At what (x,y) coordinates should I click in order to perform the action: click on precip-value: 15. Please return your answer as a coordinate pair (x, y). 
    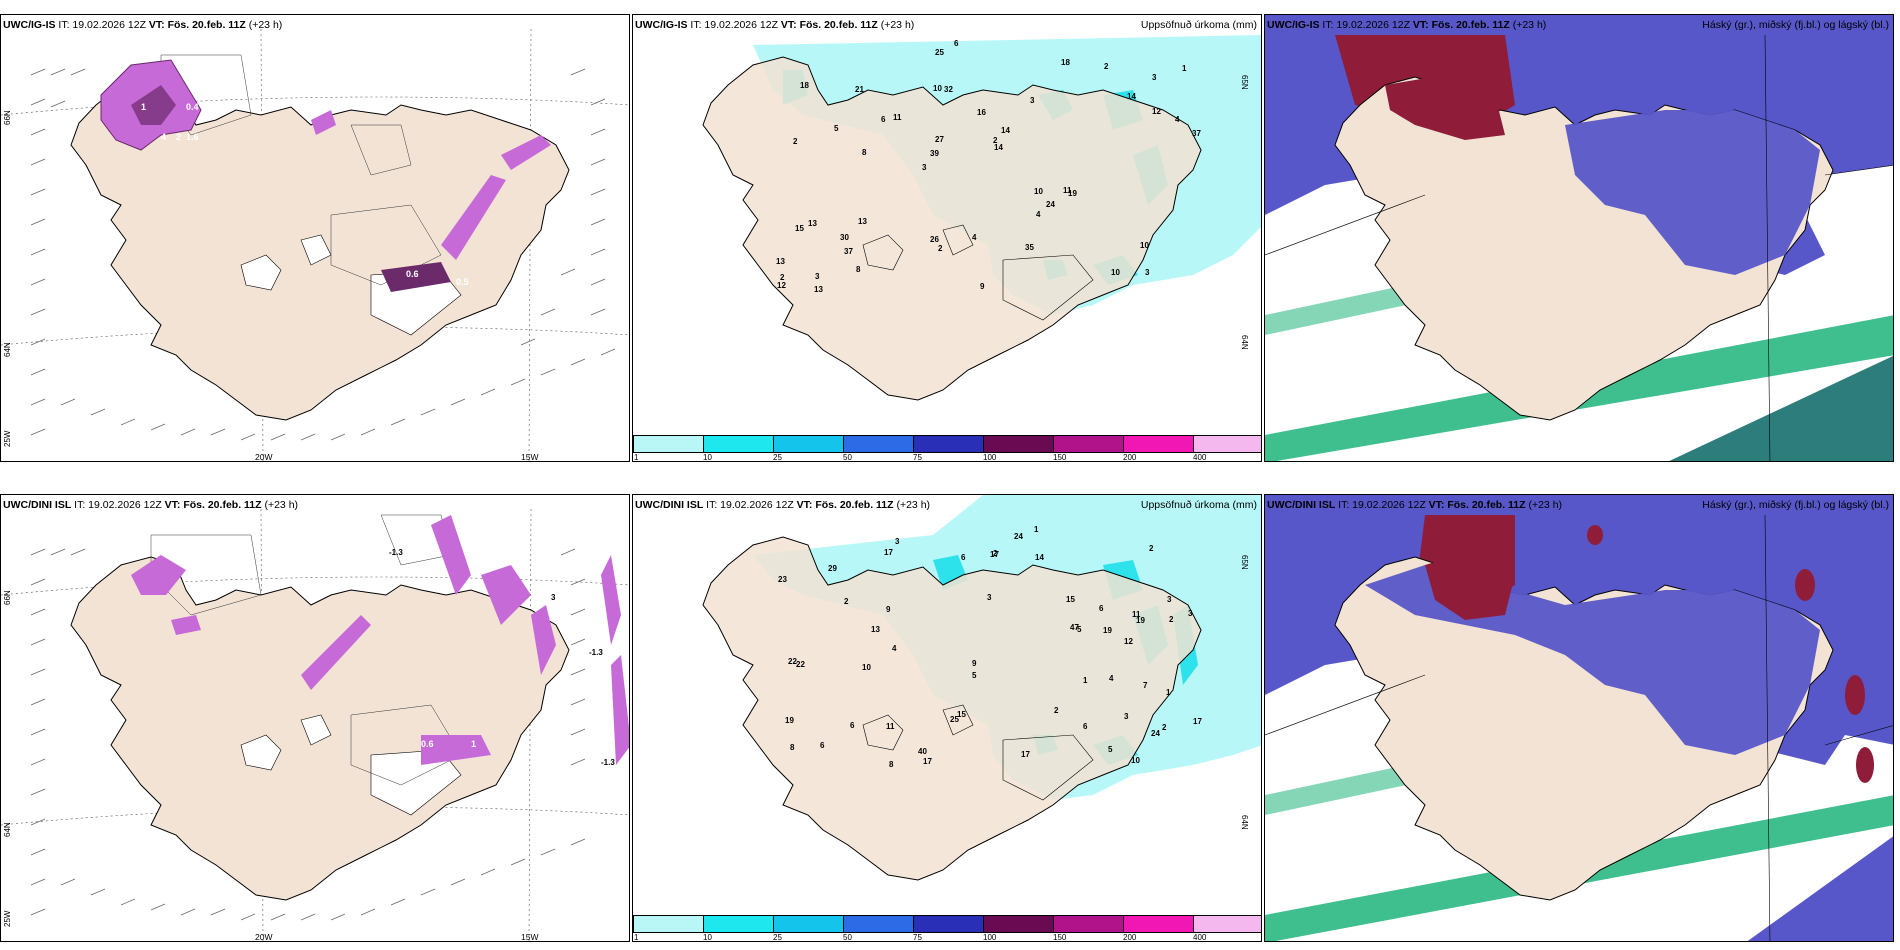
    Looking at the image, I should click on (799, 228).